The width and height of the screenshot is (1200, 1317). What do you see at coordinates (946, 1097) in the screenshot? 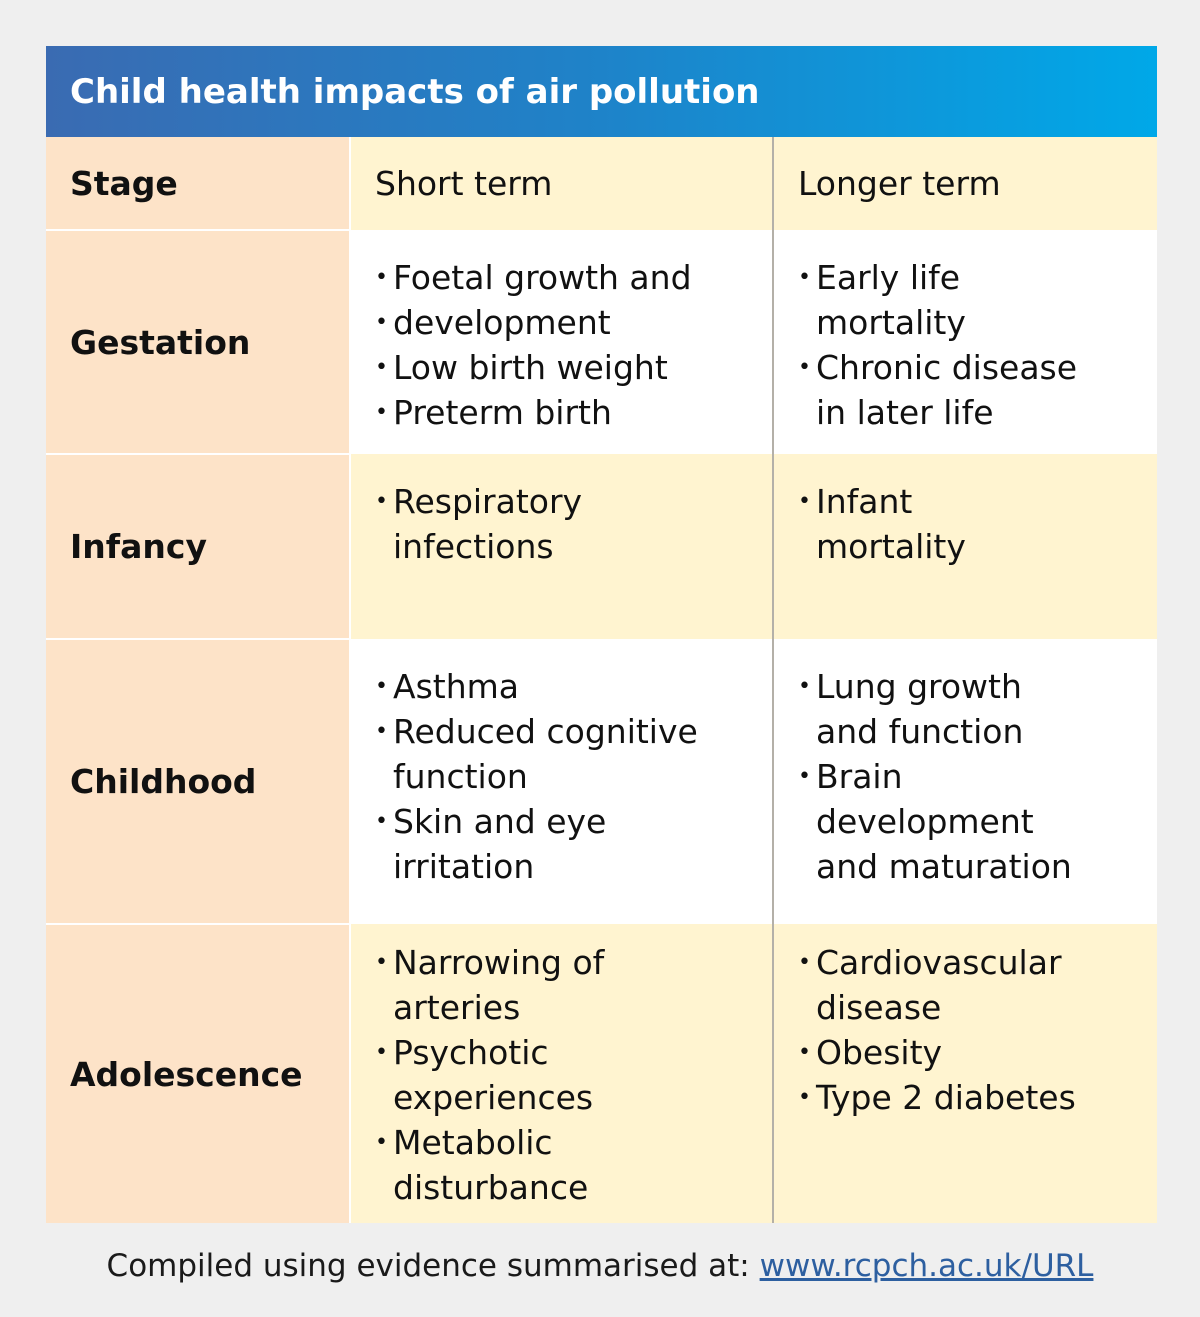
I see `list-item-text: Type 2 diabetes` at bounding box center [946, 1097].